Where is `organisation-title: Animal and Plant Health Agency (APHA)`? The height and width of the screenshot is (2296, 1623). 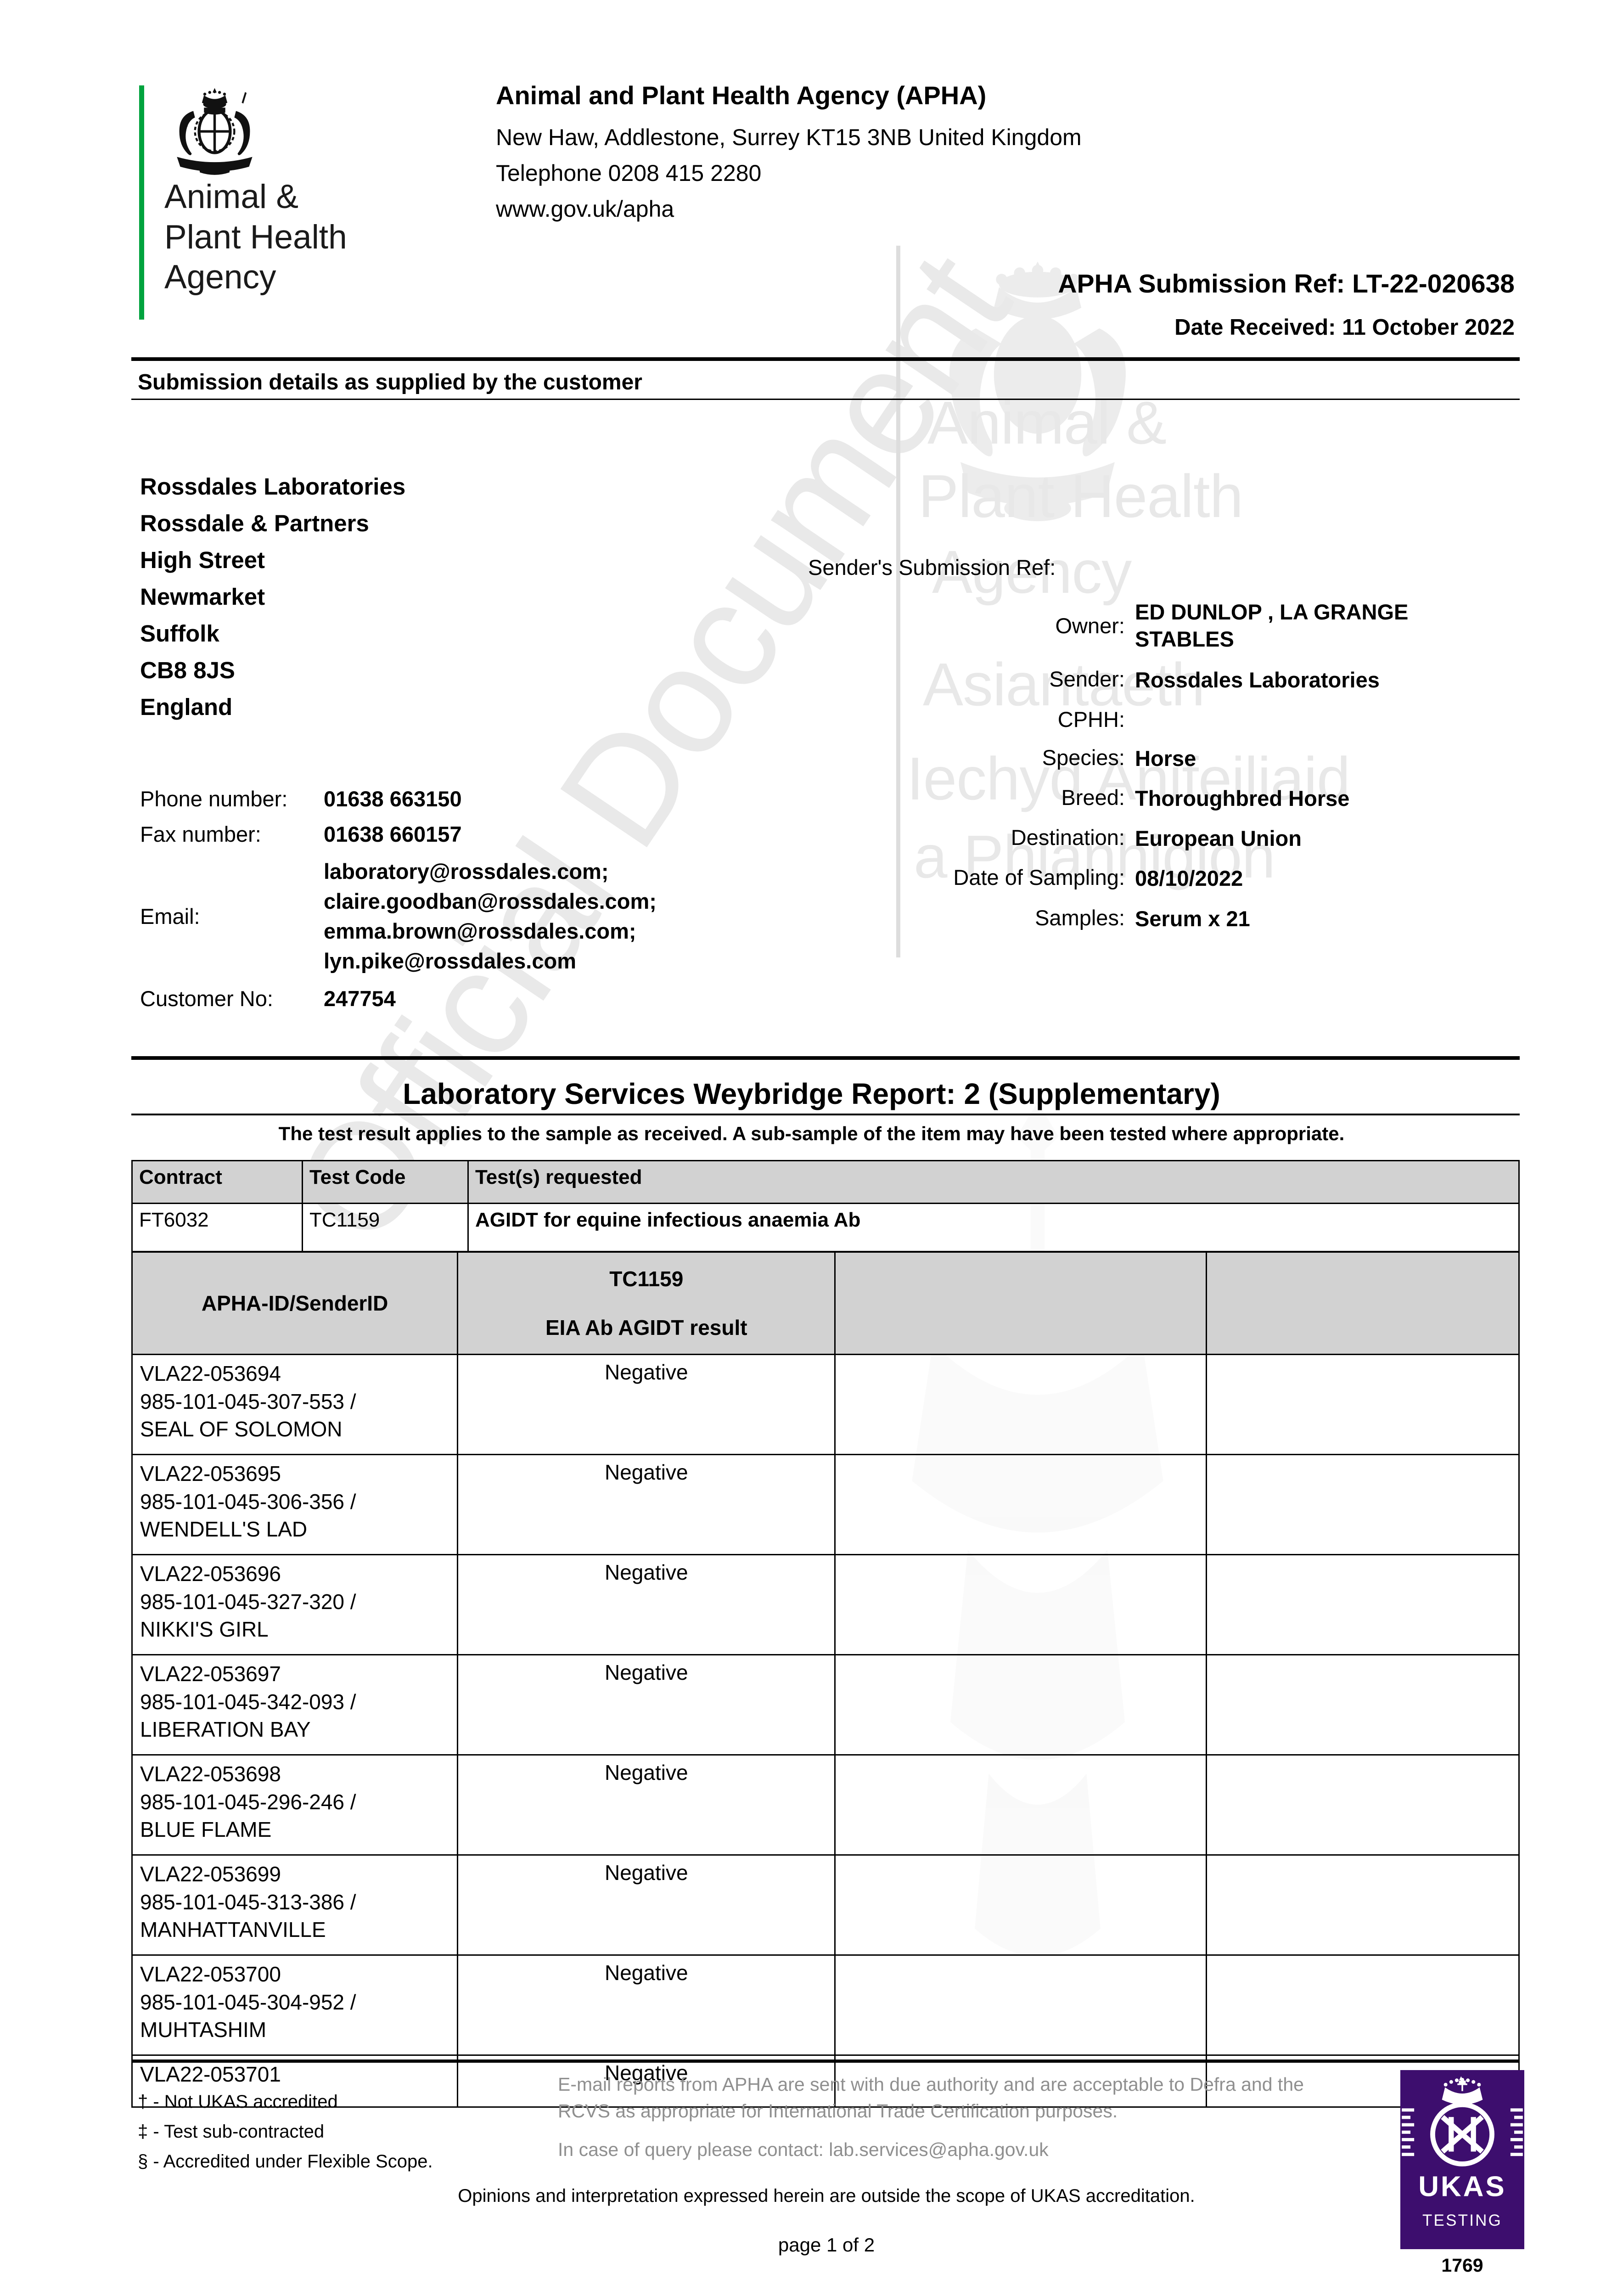
organisation-title: Animal and Plant Health Agency (APHA) is located at coordinates (741, 95).